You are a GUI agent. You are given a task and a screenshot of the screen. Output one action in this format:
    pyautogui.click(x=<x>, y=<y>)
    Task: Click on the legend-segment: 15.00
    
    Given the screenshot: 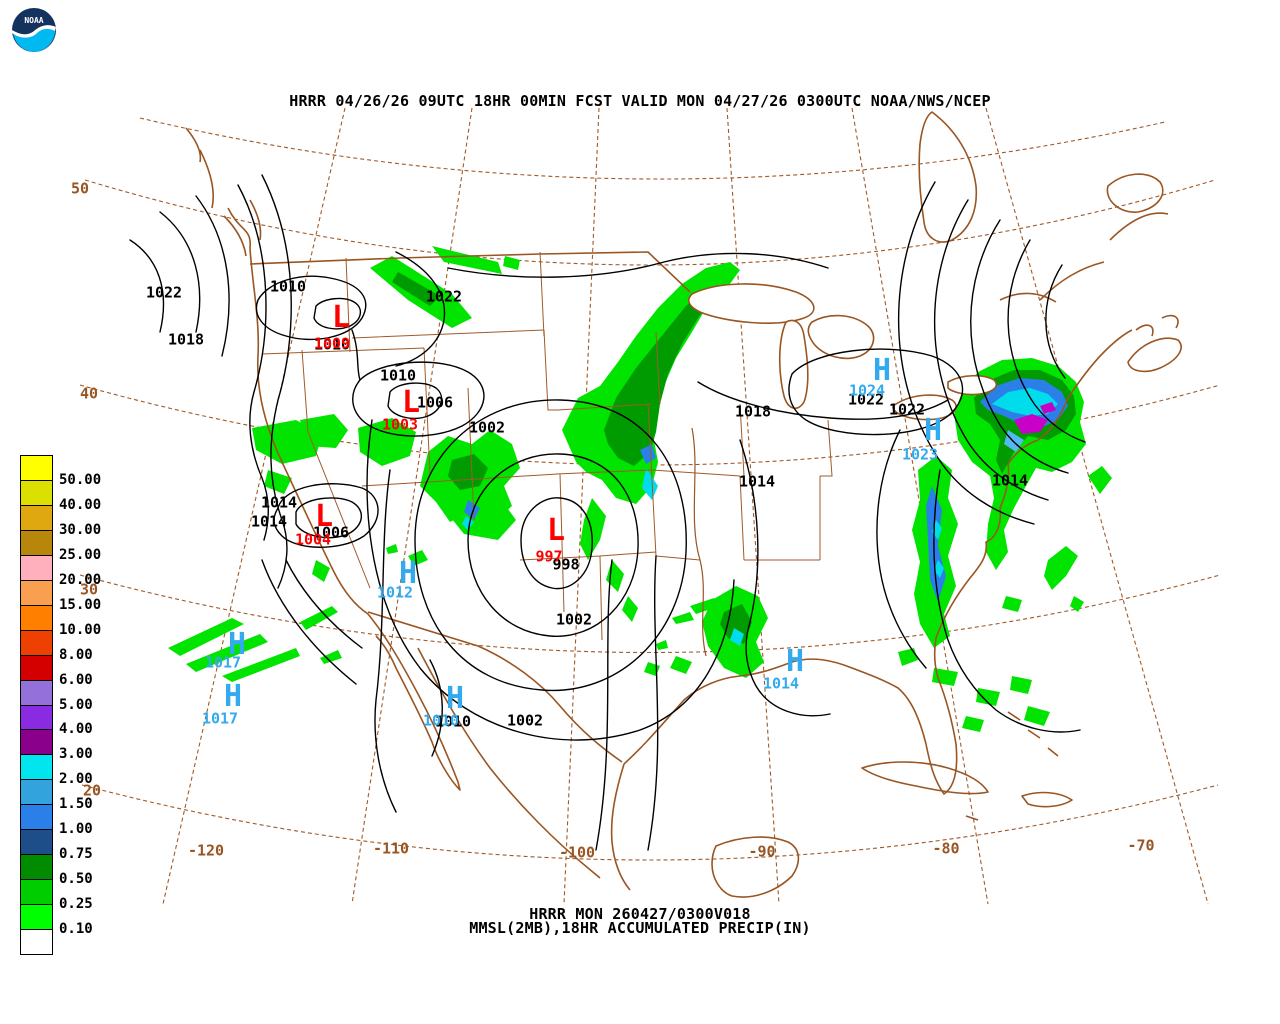 What is the action you would take?
    pyautogui.click(x=60, y=596)
    